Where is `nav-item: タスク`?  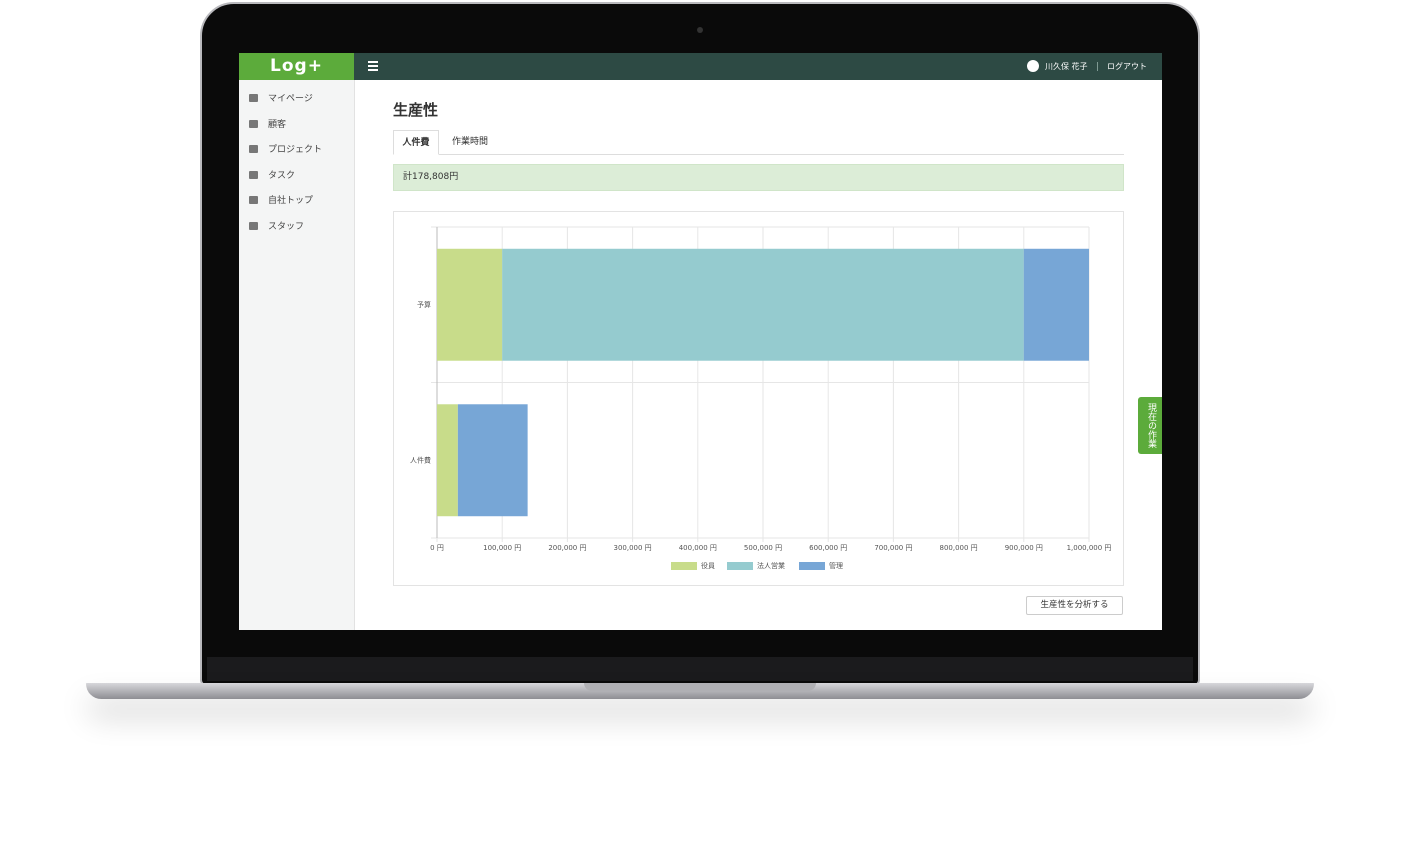
nav-item: タスク is located at coordinates (272, 176).